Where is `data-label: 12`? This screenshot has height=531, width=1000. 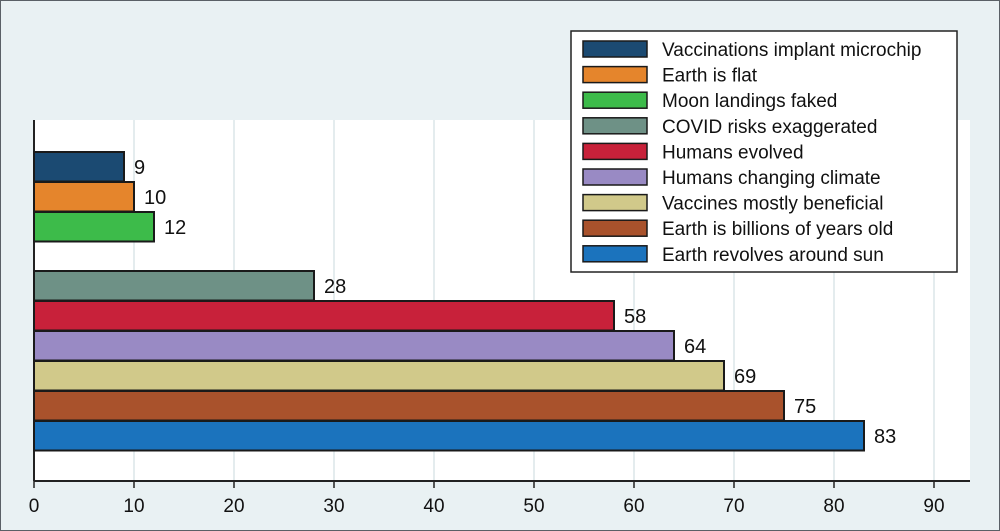
data-label: 12 is located at coordinates (175, 228).